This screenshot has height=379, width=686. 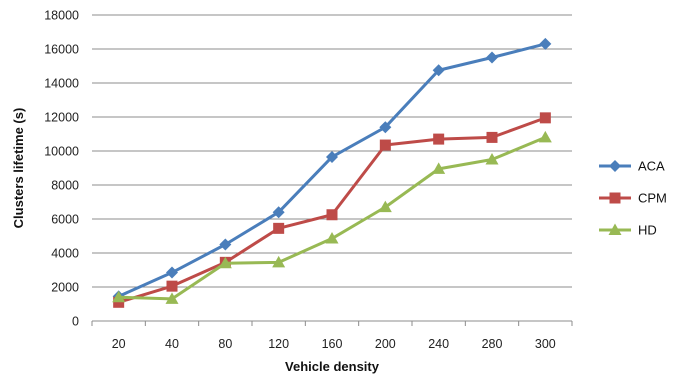 I want to click on legend-label-hd: HD, so click(x=647, y=230).